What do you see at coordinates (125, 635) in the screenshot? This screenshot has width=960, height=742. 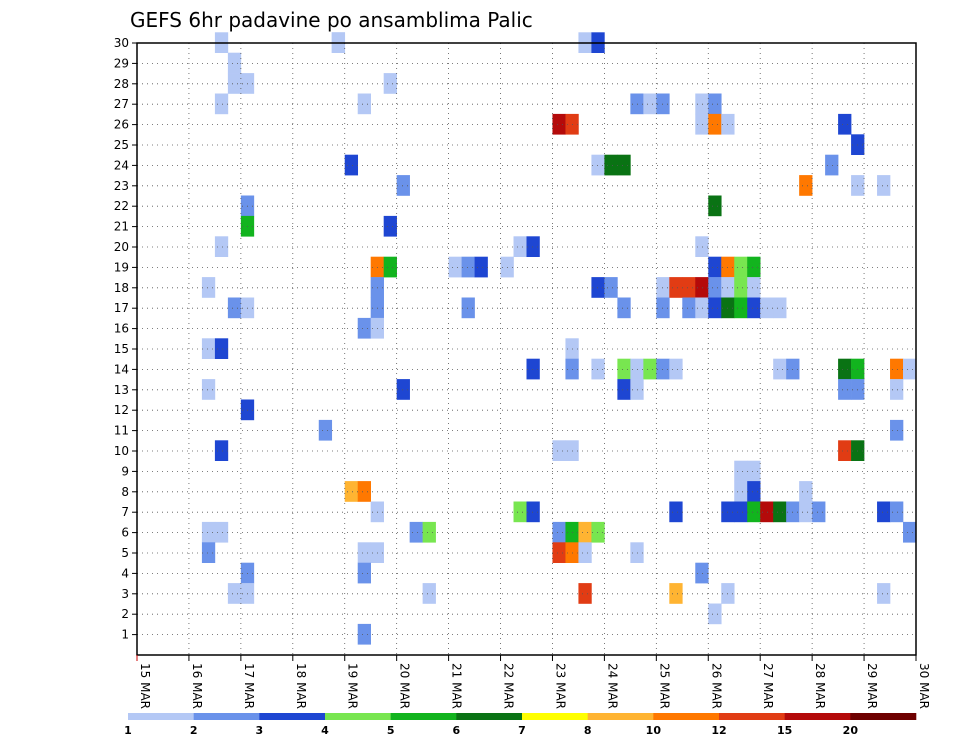 I see `y-tick-label: 1` at bounding box center [125, 635].